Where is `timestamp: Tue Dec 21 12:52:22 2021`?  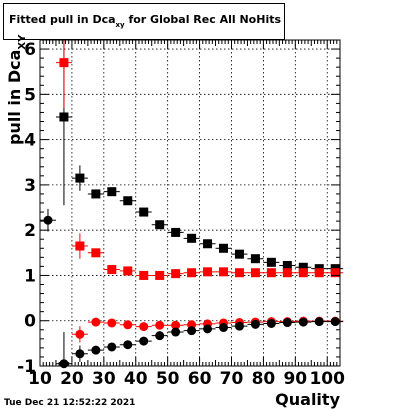 timestamp: Tue Dec 21 12:52:22 2021 is located at coordinates (69, 403).